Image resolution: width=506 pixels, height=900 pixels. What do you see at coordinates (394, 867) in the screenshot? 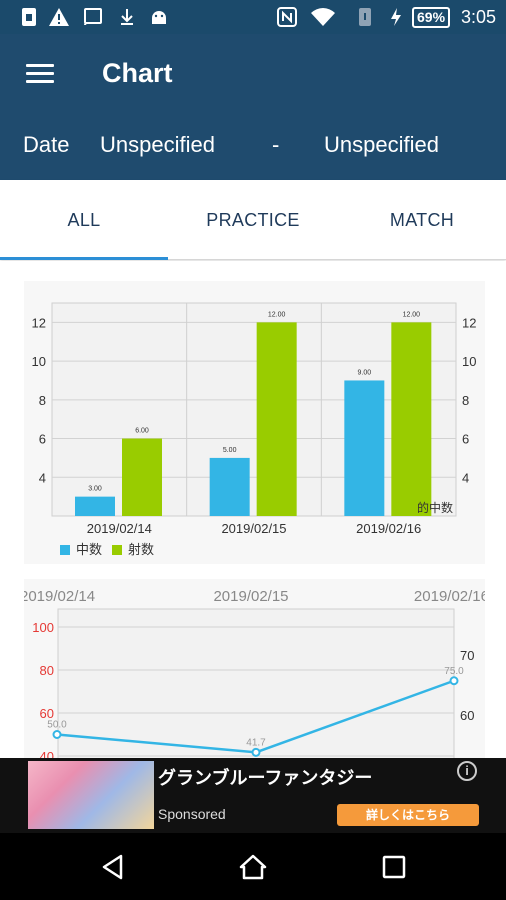
I see `recents-icon` at bounding box center [394, 867].